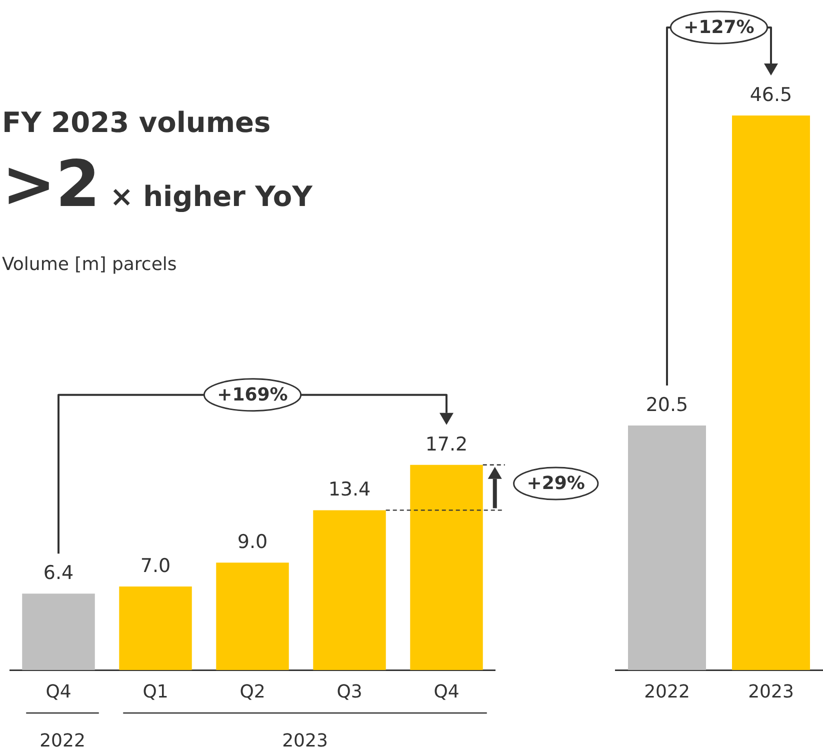 The height and width of the screenshot is (753, 823). I want to click on data-label: 7.0, so click(155, 565).